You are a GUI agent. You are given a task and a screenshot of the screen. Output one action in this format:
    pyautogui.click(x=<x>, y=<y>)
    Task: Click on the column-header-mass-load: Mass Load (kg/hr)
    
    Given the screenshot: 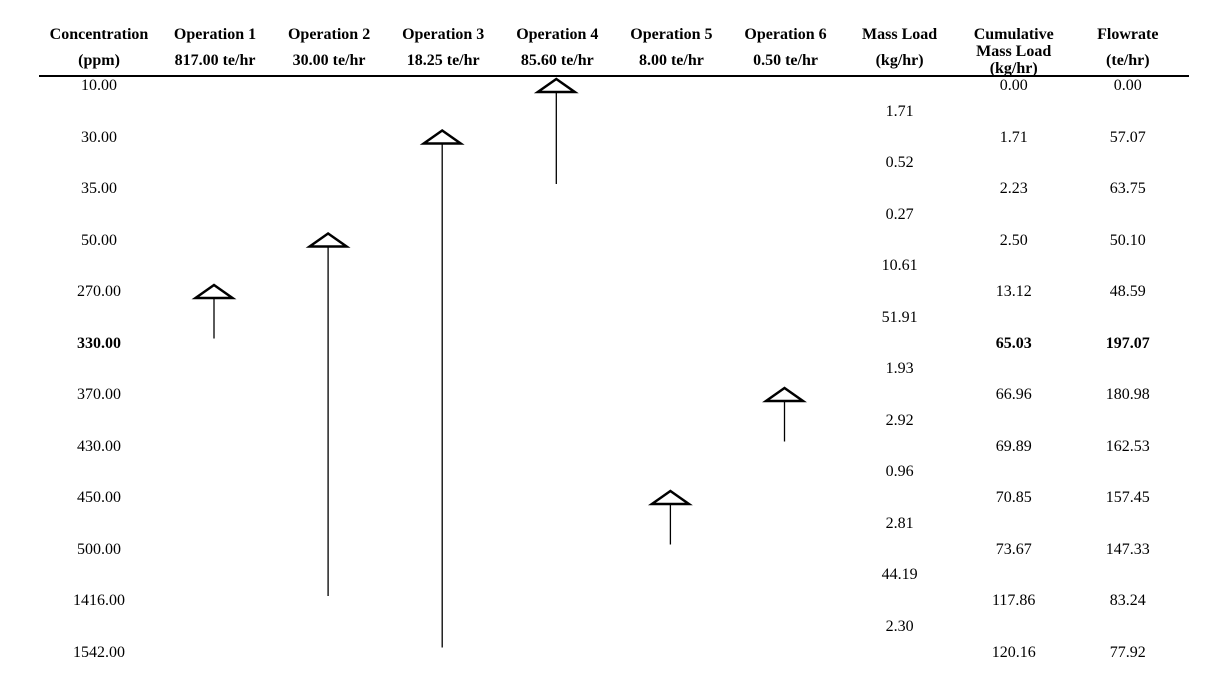 What is the action you would take?
    pyautogui.click(x=900, y=48)
    